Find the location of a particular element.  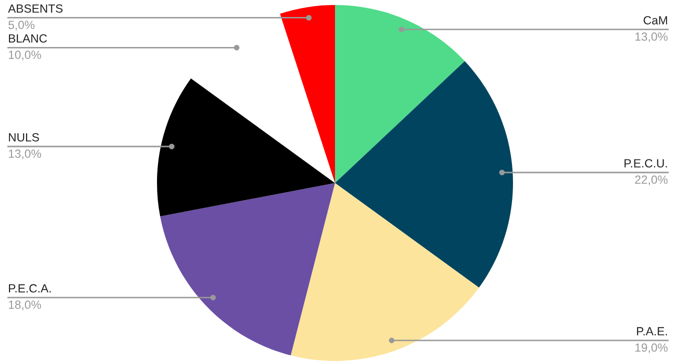

data-label: 18,0% is located at coordinates (25, 305).